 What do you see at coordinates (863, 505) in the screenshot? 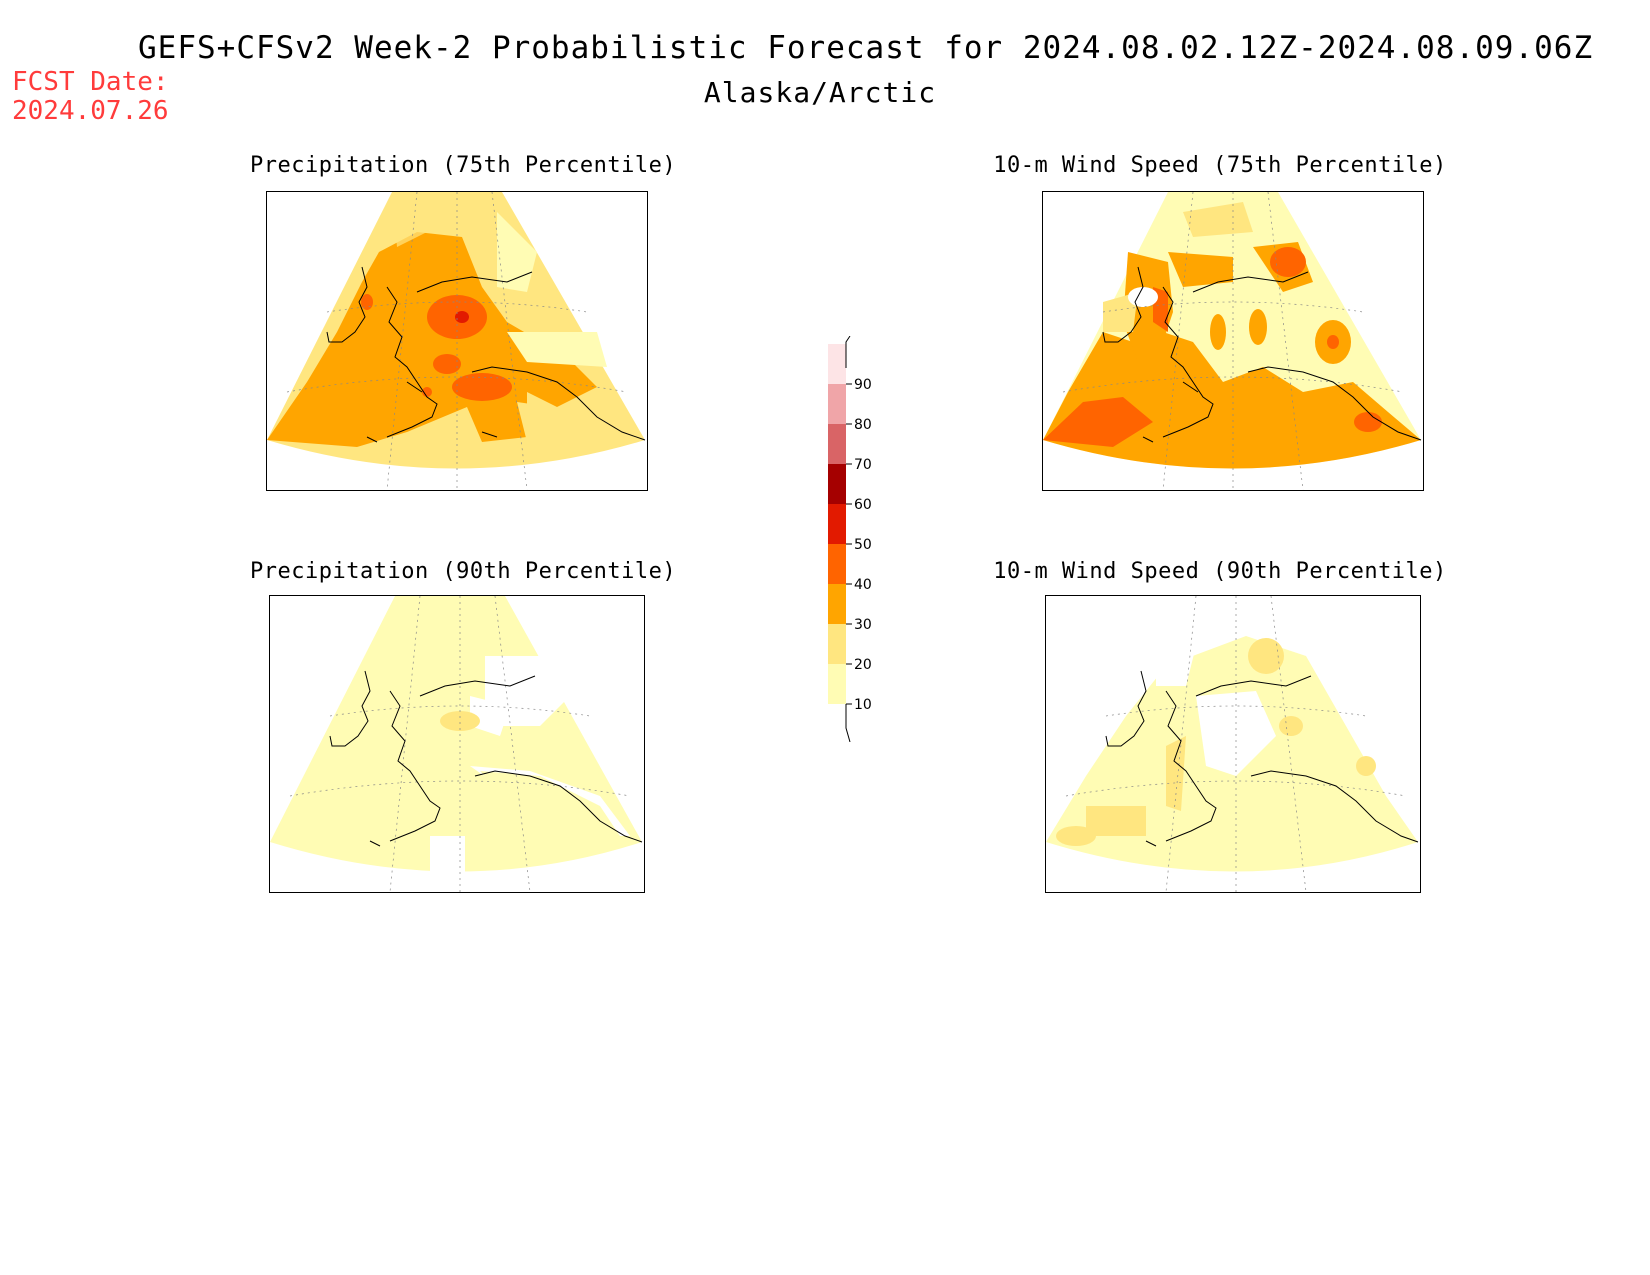
I see `colorbar-label: 60` at bounding box center [863, 505].